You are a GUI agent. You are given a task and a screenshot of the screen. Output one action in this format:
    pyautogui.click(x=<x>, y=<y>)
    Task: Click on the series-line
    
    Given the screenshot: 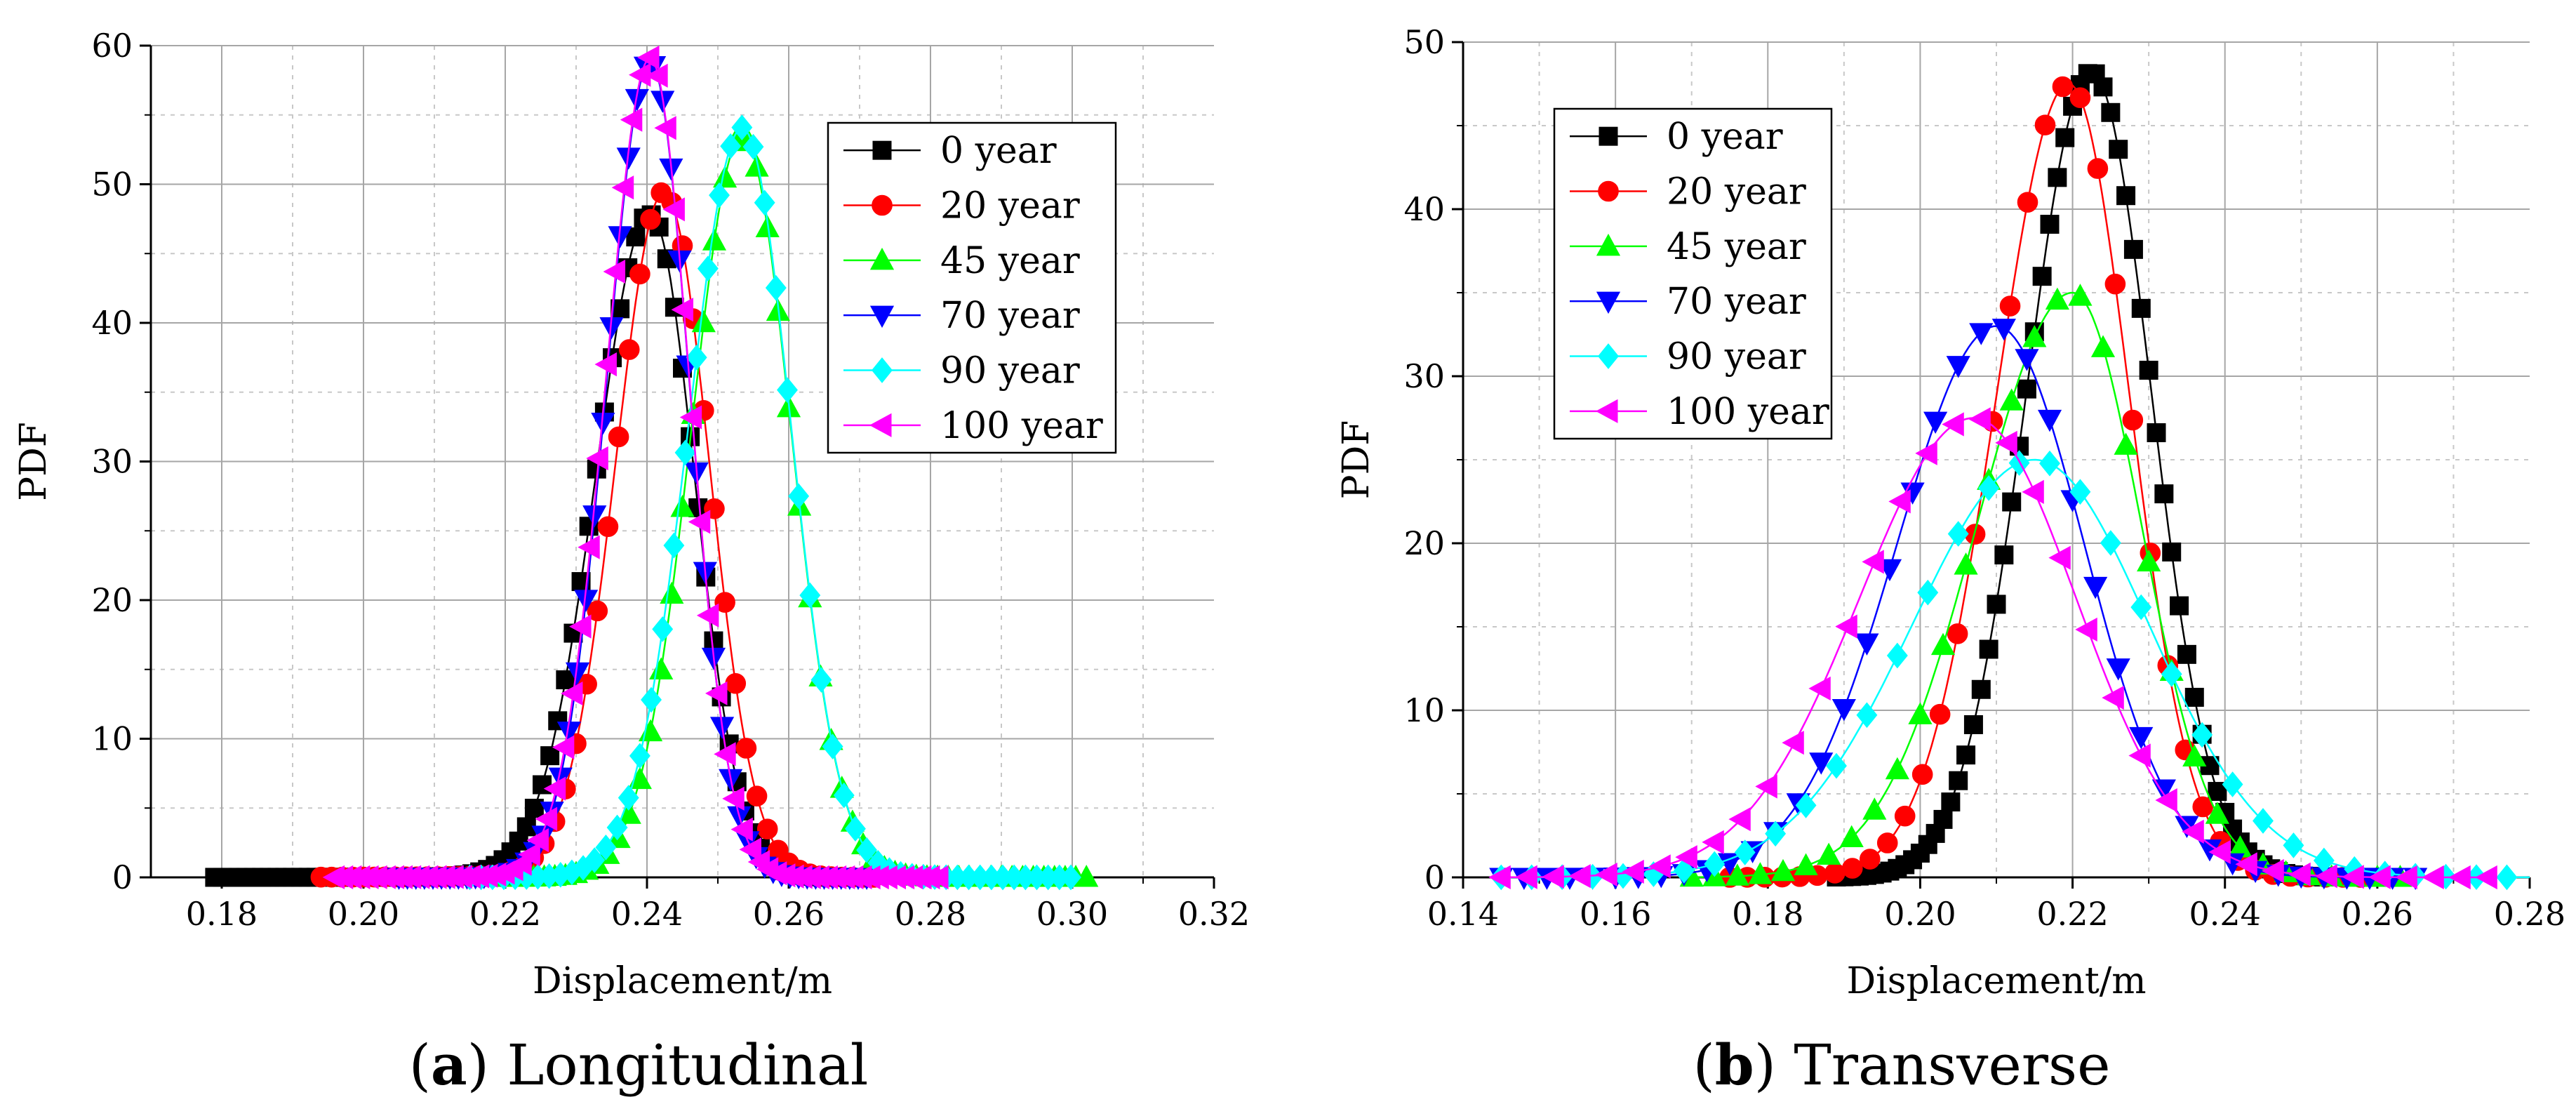 What is the action you would take?
    pyautogui.click(x=530, y=545)
    